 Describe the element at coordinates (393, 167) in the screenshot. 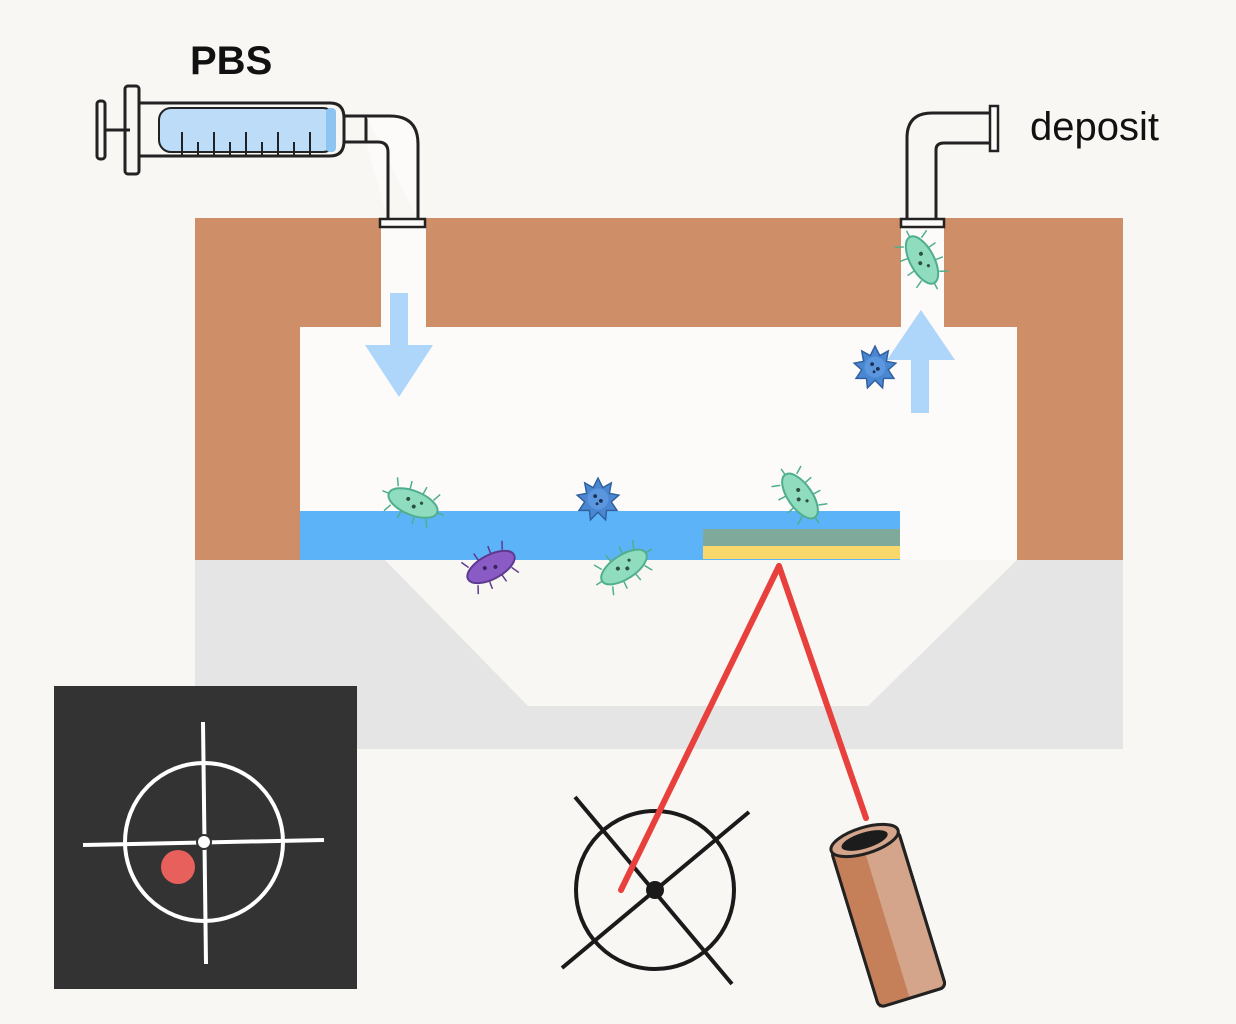

I see `inlet-elbow-pipe` at that location.